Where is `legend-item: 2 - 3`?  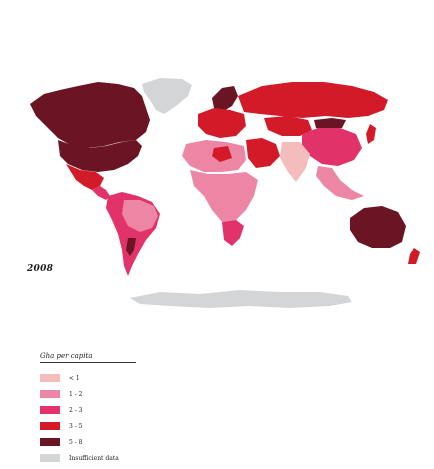 legend-item: 2 - 3 is located at coordinates (88, 410).